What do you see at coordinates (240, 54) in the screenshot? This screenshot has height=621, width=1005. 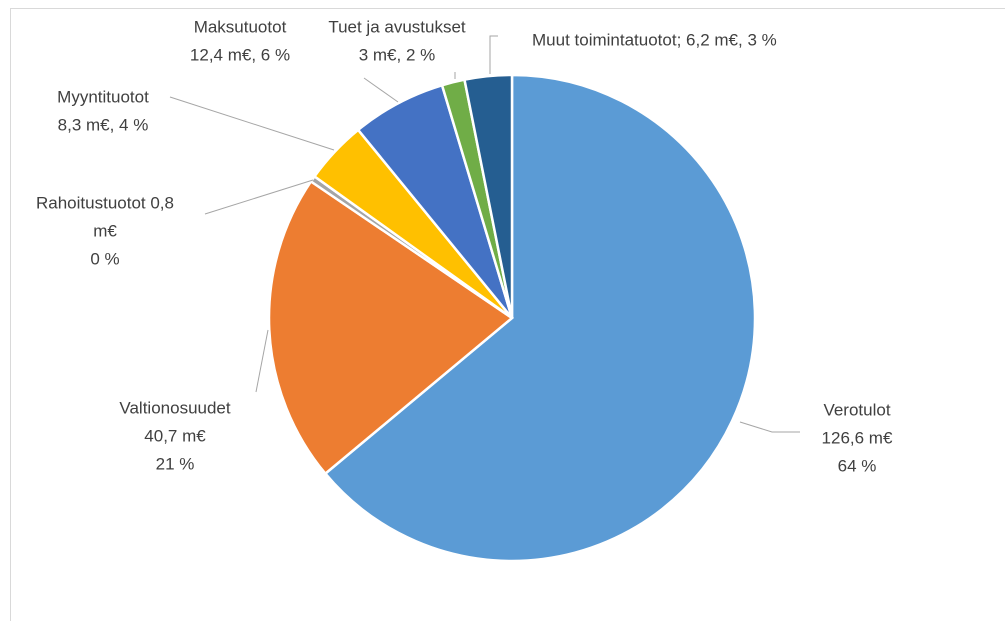 I see `data-label: 12,4 m€, 6 %` at bounding box center [240, 54].